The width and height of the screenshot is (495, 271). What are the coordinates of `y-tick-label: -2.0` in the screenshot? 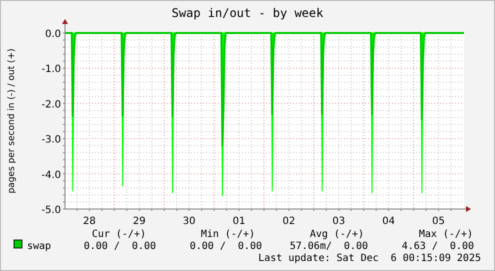 It's located at (51, 104).